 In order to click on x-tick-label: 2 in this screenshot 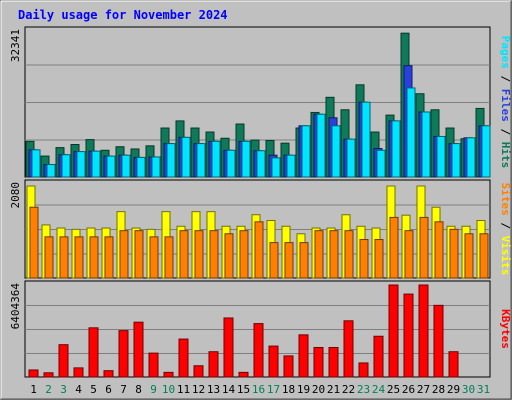, I will do `click(48, 389)`.